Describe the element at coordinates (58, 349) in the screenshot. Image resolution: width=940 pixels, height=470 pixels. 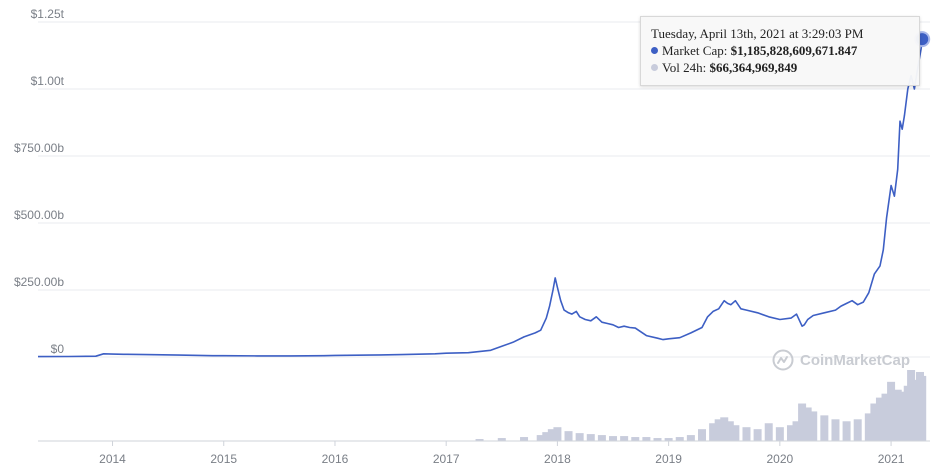
I see `y-tick-label: $0` at that location.